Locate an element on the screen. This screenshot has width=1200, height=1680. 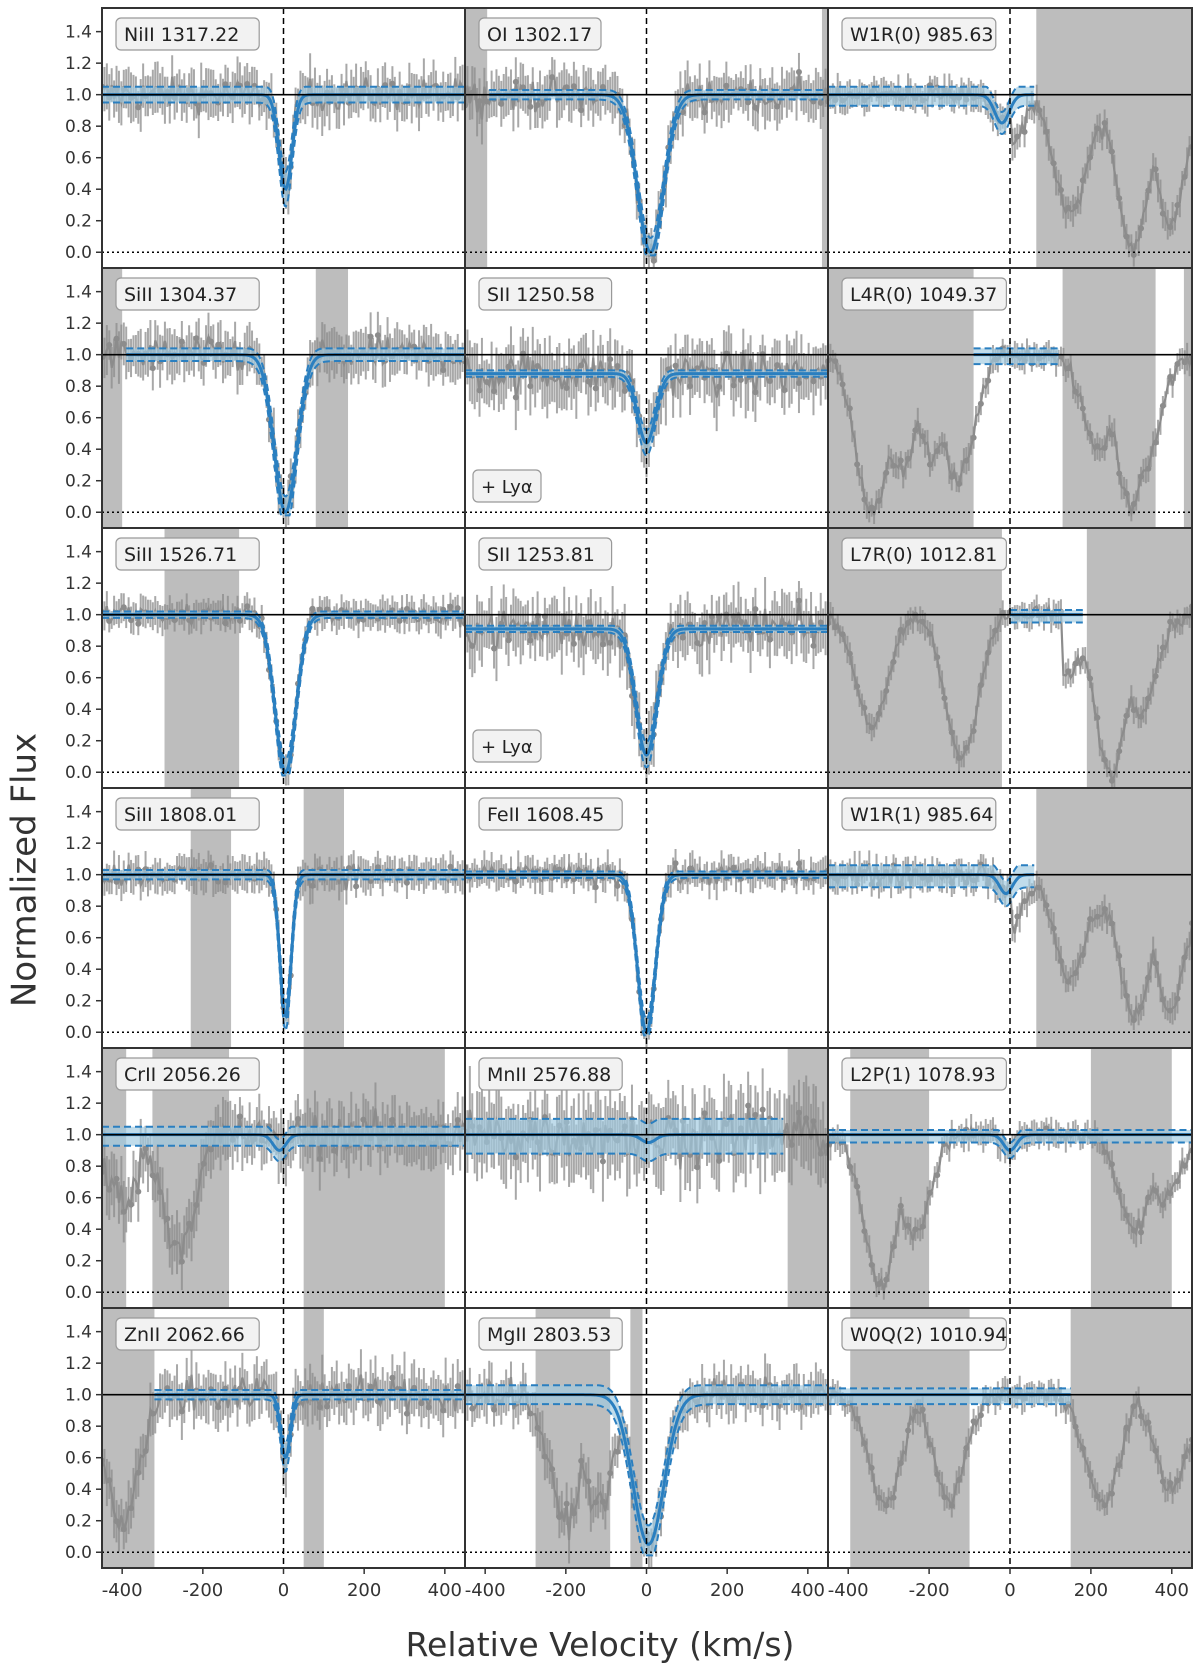
ion-label: L4R(0) 1049.37 is located at coordinates (923, 295).